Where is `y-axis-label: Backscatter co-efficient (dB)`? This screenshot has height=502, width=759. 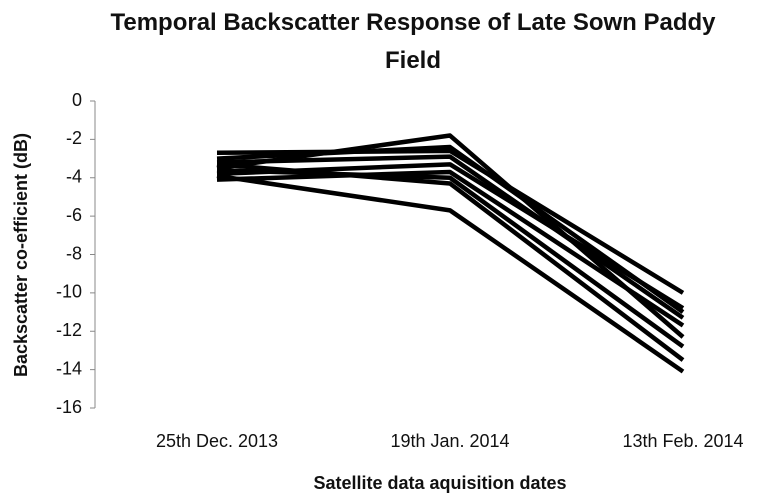 y-axis-label: Backscatter co-efficient (dB) is located at coordinates (21, 255).